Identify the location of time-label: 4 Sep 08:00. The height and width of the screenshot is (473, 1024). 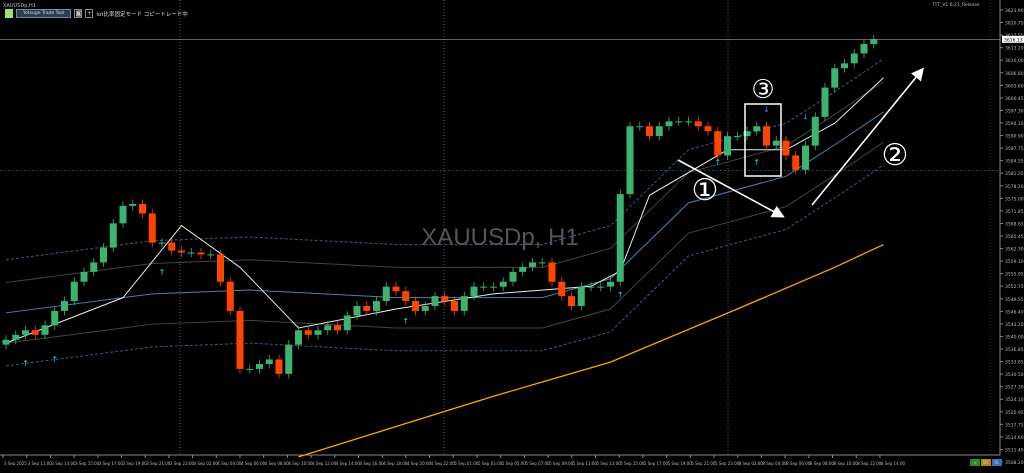
(277, 463).